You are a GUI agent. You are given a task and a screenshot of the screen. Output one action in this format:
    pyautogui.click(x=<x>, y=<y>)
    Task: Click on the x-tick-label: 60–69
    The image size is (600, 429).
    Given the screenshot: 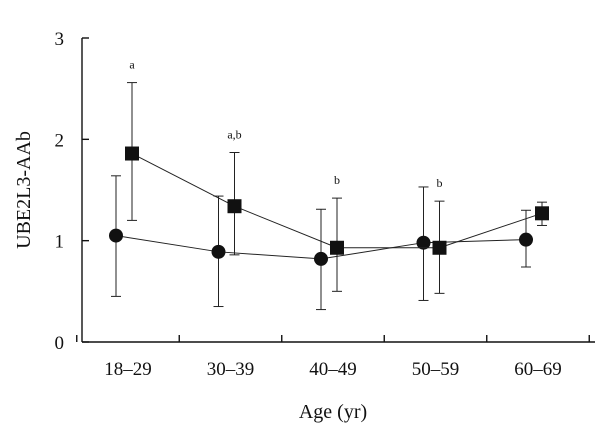 What is the action you would take?
    pyautogui.click(x=538, y=369)
    